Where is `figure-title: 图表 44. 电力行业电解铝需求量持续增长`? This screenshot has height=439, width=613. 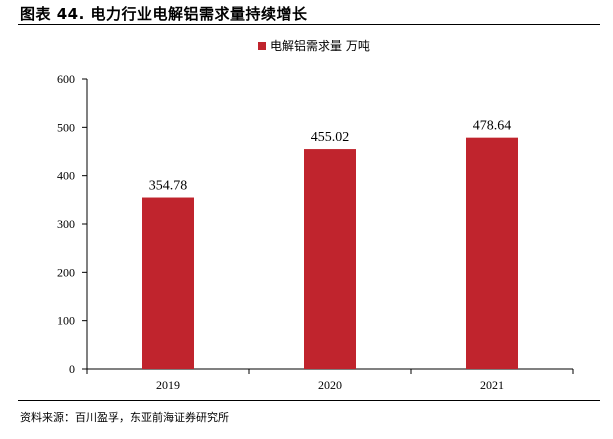 figure-title: 图表 44. 电力行业电解铝需求量持续增长 is located at coordinates (164, 14).